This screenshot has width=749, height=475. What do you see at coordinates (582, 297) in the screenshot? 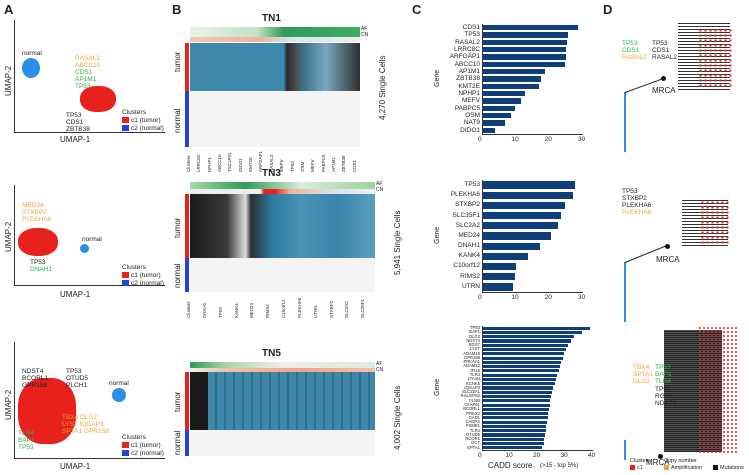
I see `bar-xtick: 30` at bounding box center [582, 297].